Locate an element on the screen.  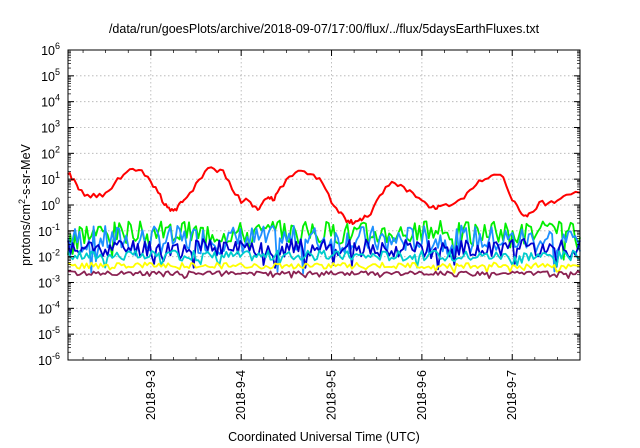
x-tick-label: 2018-9-5 is located at coordinates (332, 395).